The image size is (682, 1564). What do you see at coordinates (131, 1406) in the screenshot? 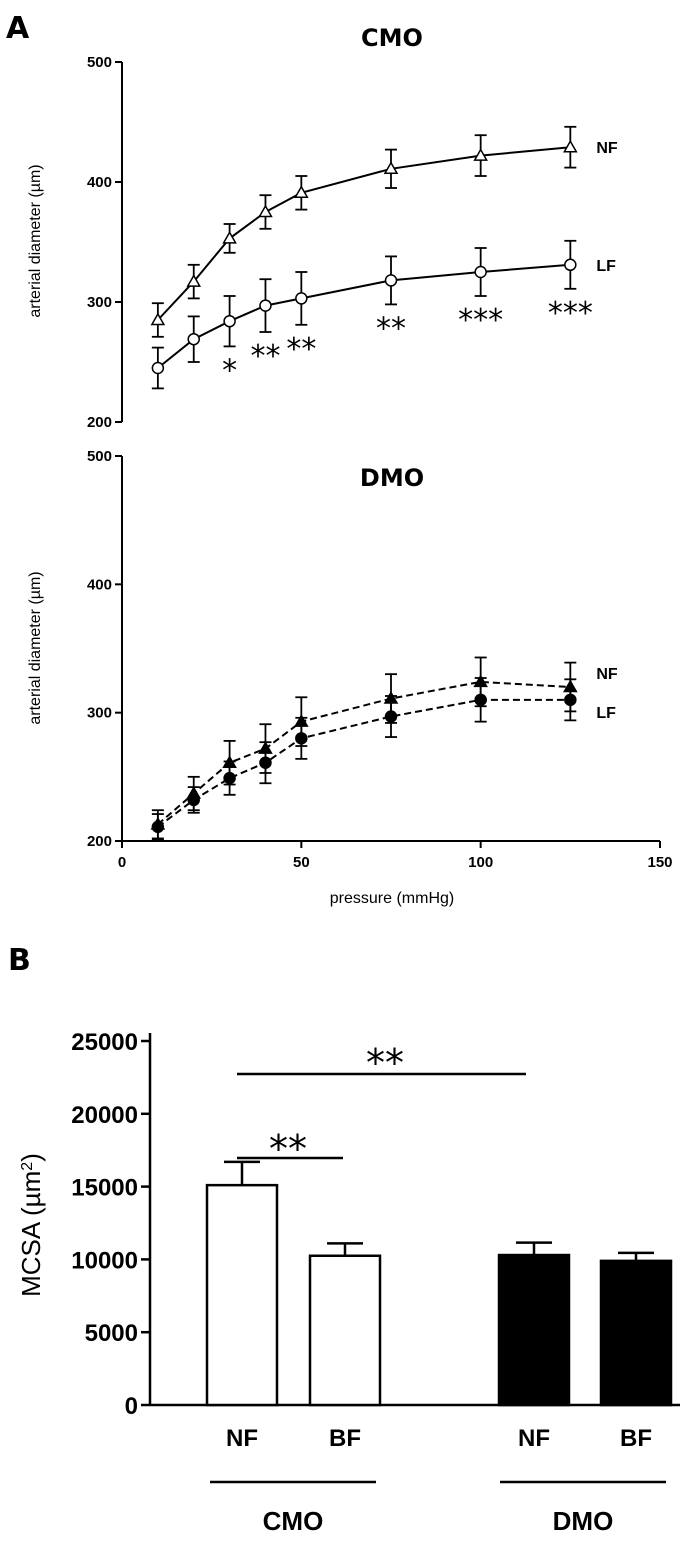
I see `y-tick-label: 0` at bounding box center [131, 1406].